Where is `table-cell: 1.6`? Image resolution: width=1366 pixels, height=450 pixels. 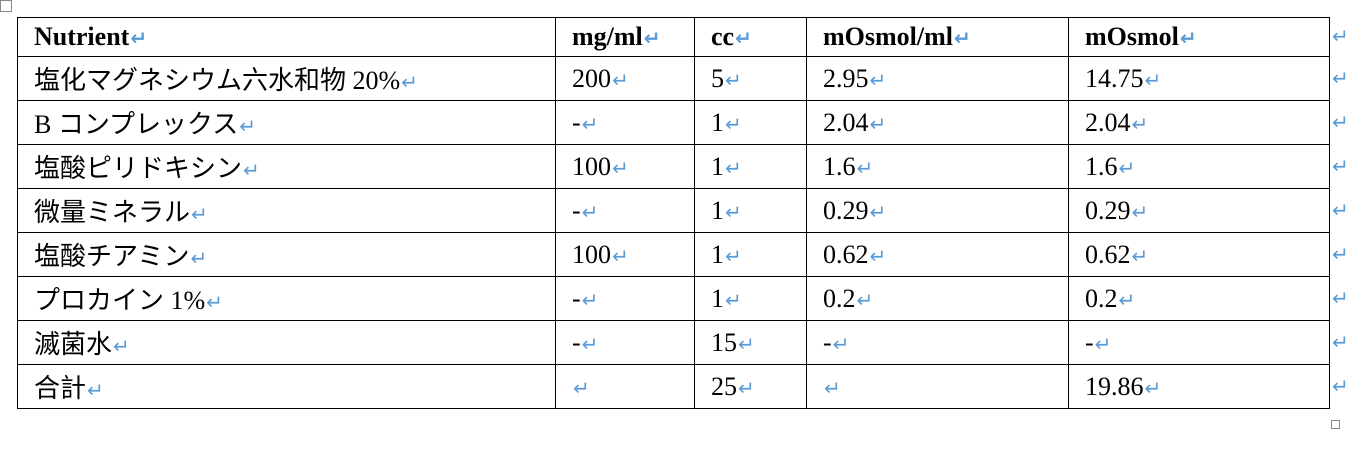 table-cell: 1.6 is located at coordinates (937, 166).